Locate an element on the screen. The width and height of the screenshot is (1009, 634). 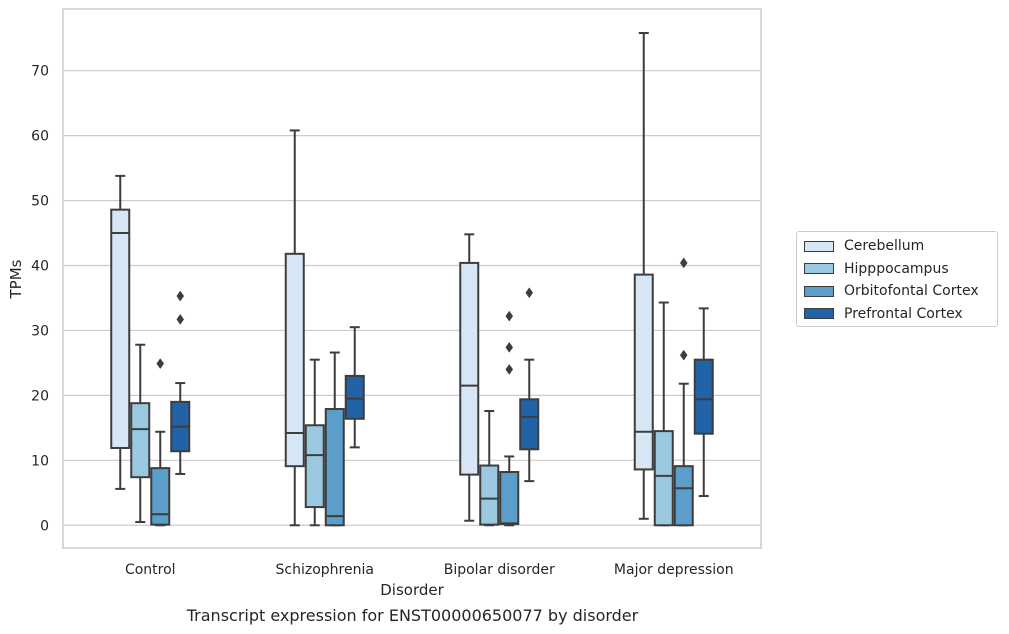
y-tick-label: 60 is located at coordinates (40, 137).